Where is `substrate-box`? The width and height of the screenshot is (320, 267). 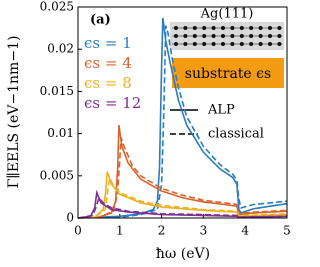
substrate-box is located at coordinates (228, 73).